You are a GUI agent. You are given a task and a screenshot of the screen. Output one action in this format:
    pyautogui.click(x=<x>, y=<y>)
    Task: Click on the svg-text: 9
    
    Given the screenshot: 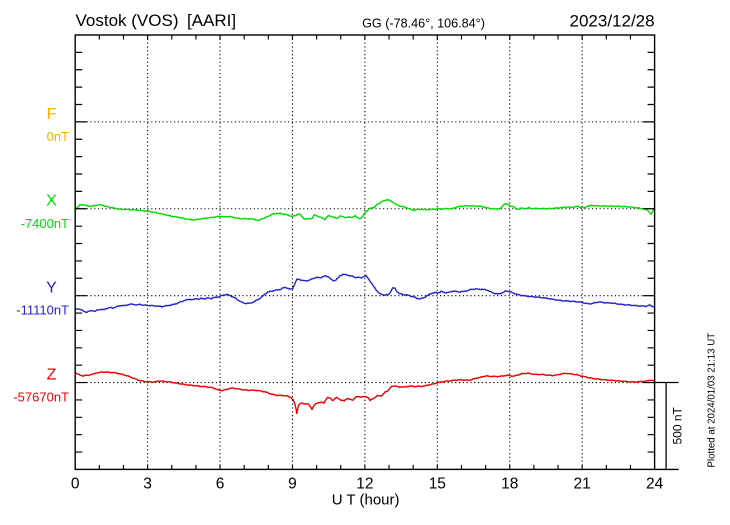 What is the action you would take?
    pyautogui.click(x=292, y=483)
    